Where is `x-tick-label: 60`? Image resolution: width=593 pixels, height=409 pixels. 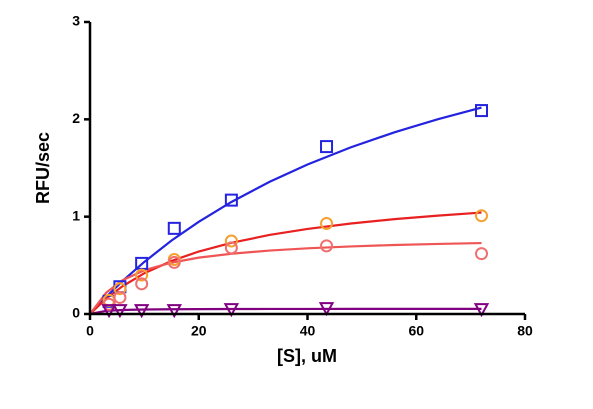
x-tick-label: 60 is located at coordinates (416, 331).